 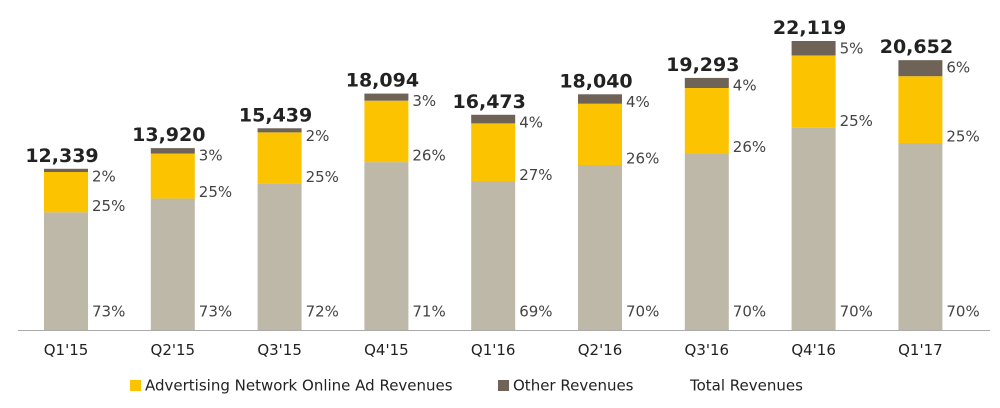 What do you see at coordinates (168, 135) in the screenshot?
I see `total-label-1: 13,920` at bounding box center [168, 135].